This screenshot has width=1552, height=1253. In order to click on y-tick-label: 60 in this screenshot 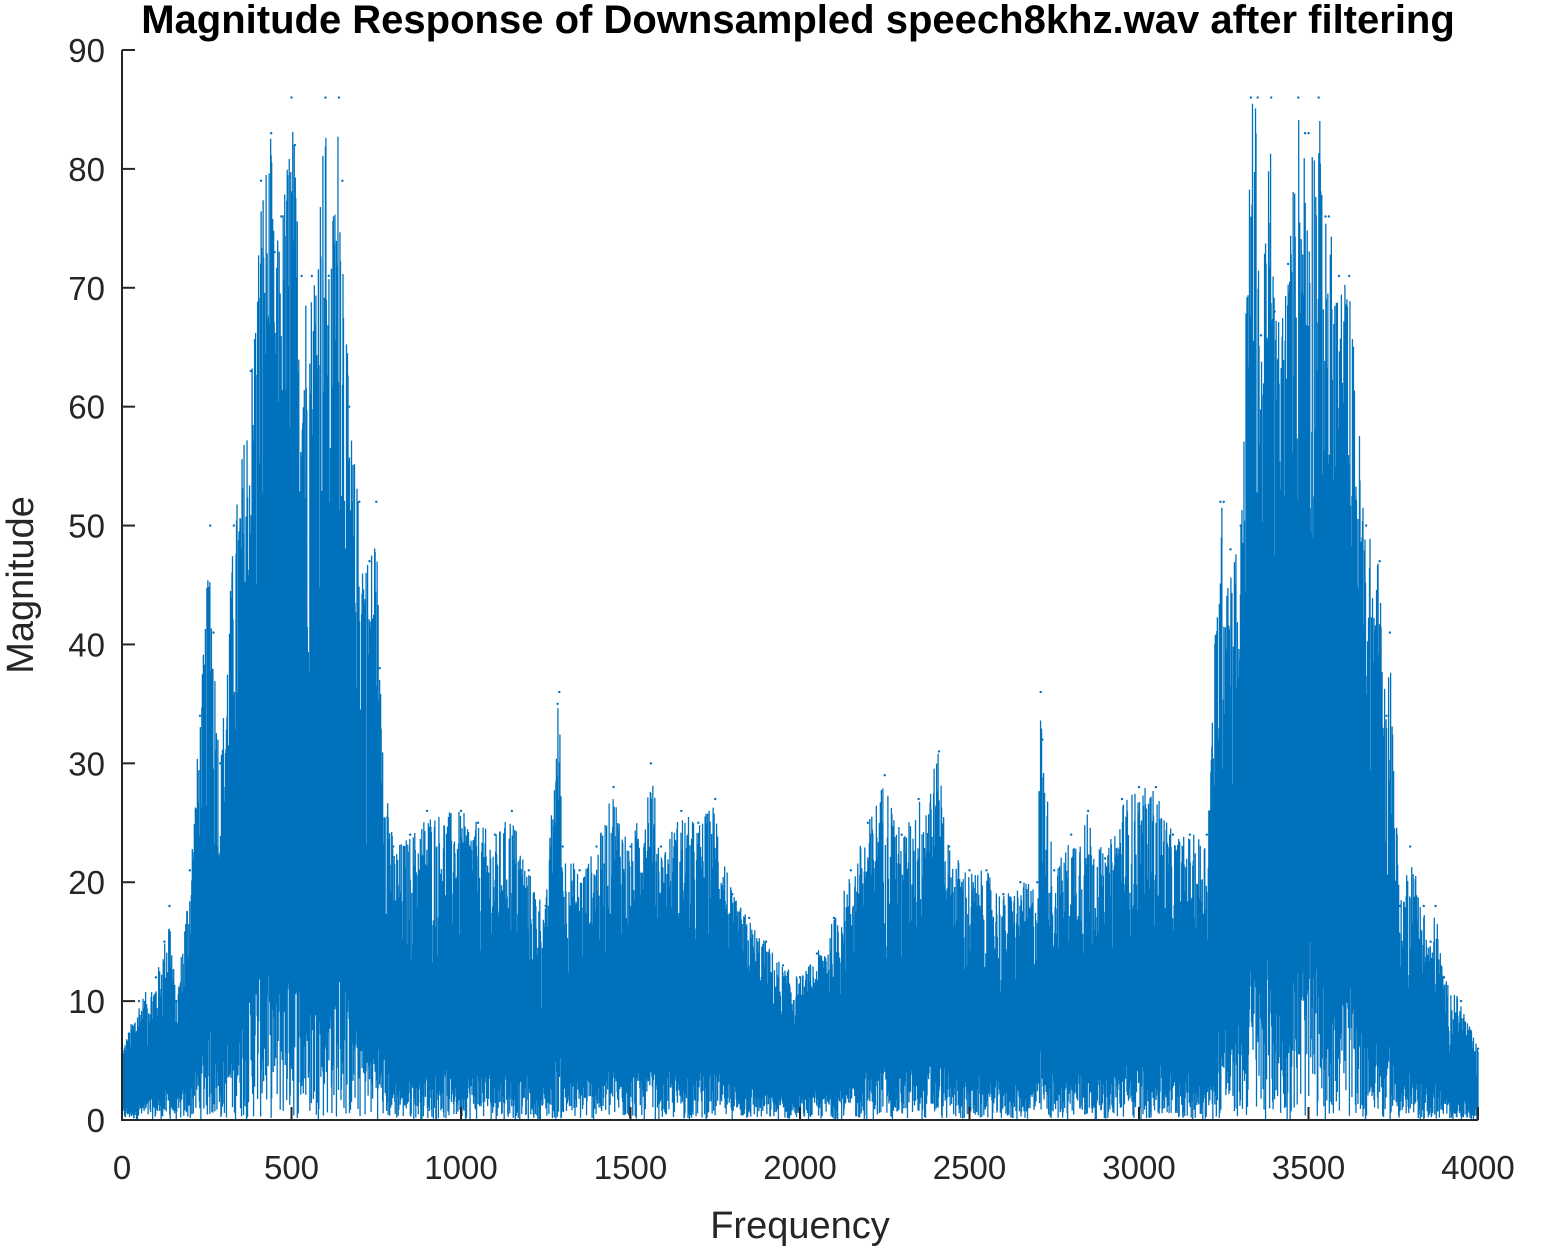, I will do `click(86, 407)`.